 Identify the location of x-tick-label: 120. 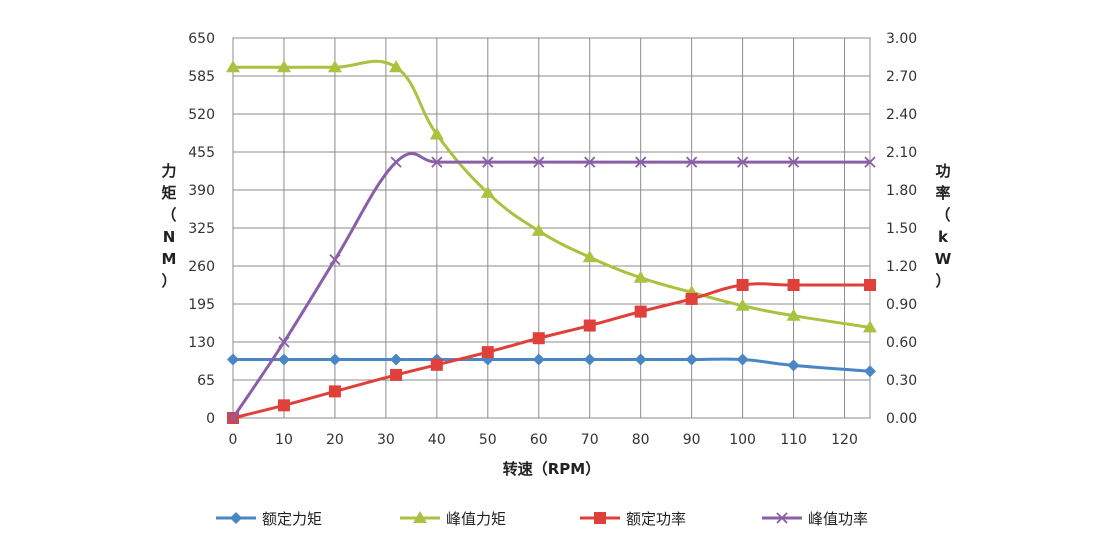
(844, 440).